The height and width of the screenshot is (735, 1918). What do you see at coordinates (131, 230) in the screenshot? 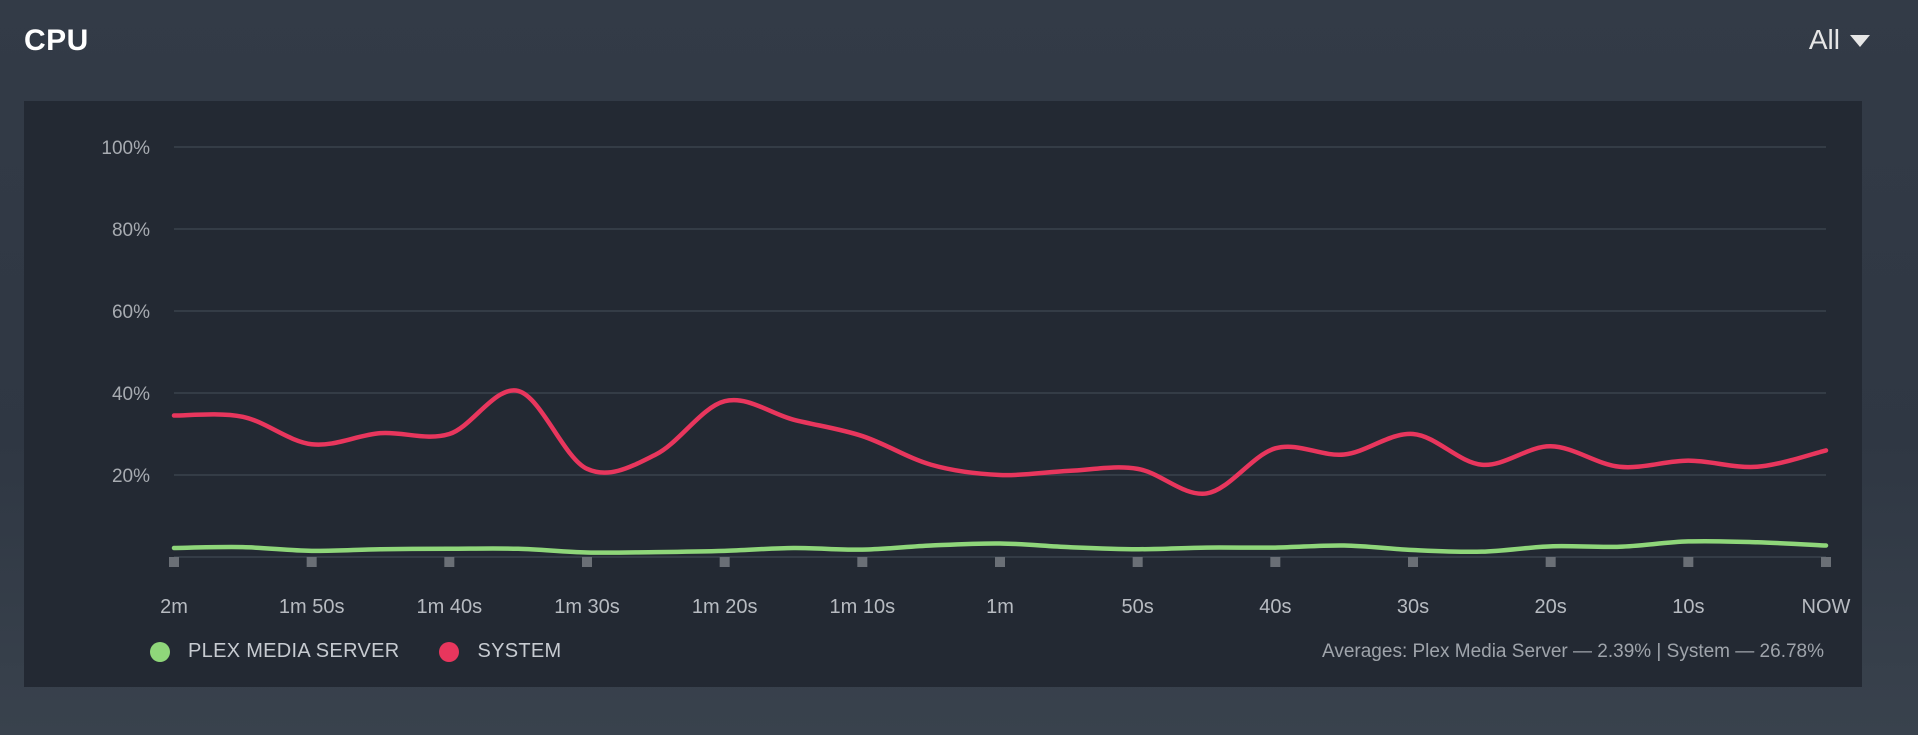
I see `y-tick-label: 80%` at bounding box center [131, 230].